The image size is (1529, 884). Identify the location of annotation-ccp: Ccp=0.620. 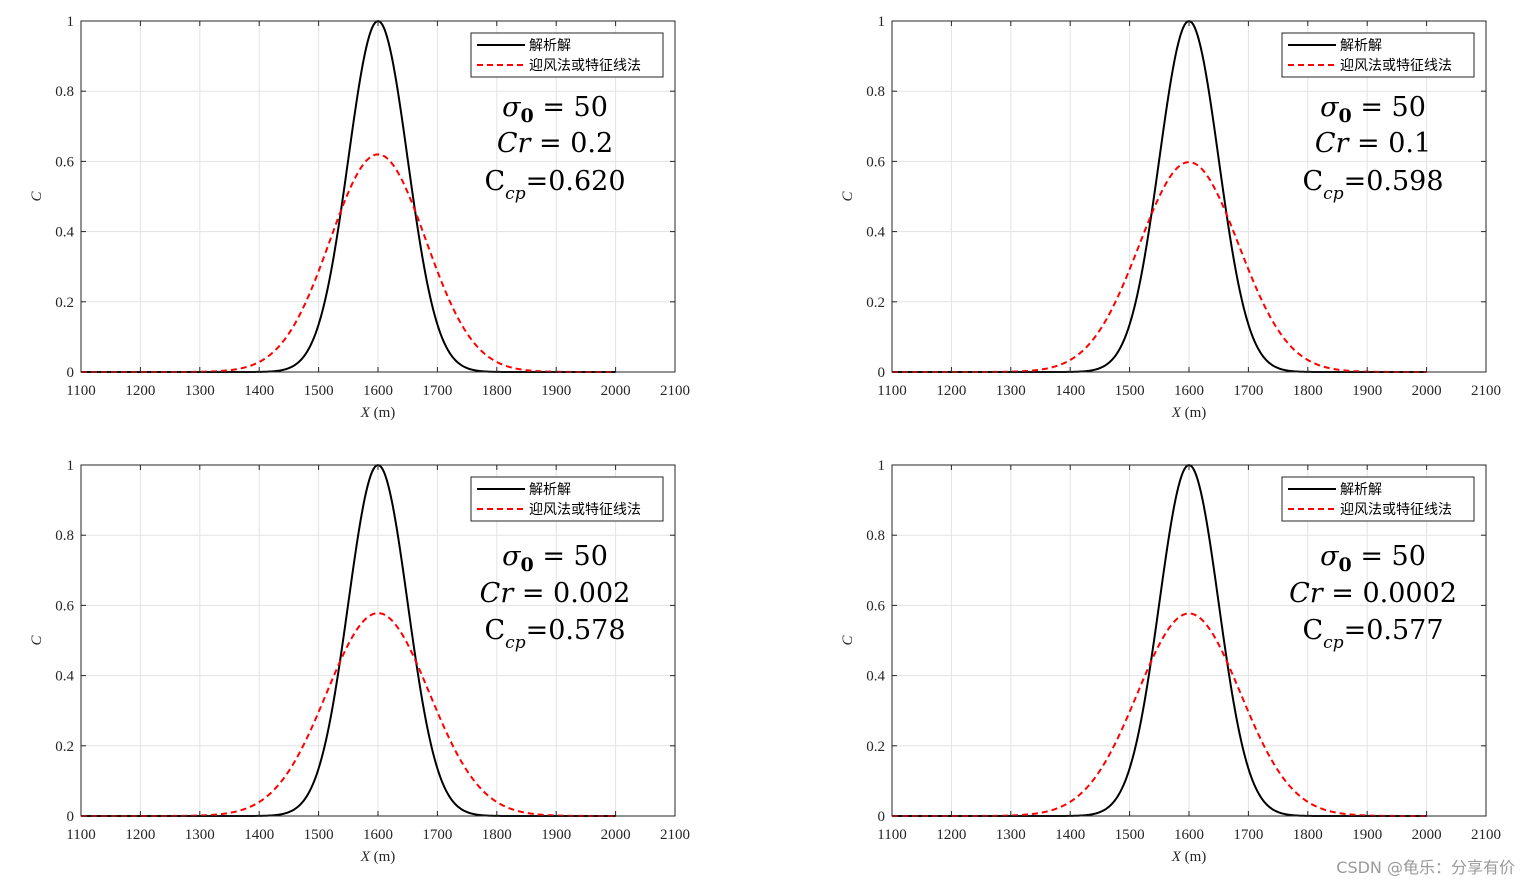
(555, 185).